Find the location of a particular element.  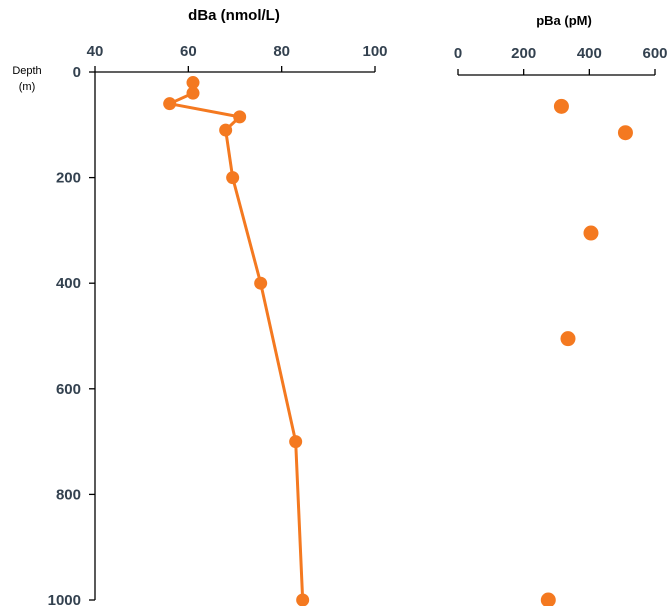

depth-axis-label: Depth is located at coordinates (26, 71).